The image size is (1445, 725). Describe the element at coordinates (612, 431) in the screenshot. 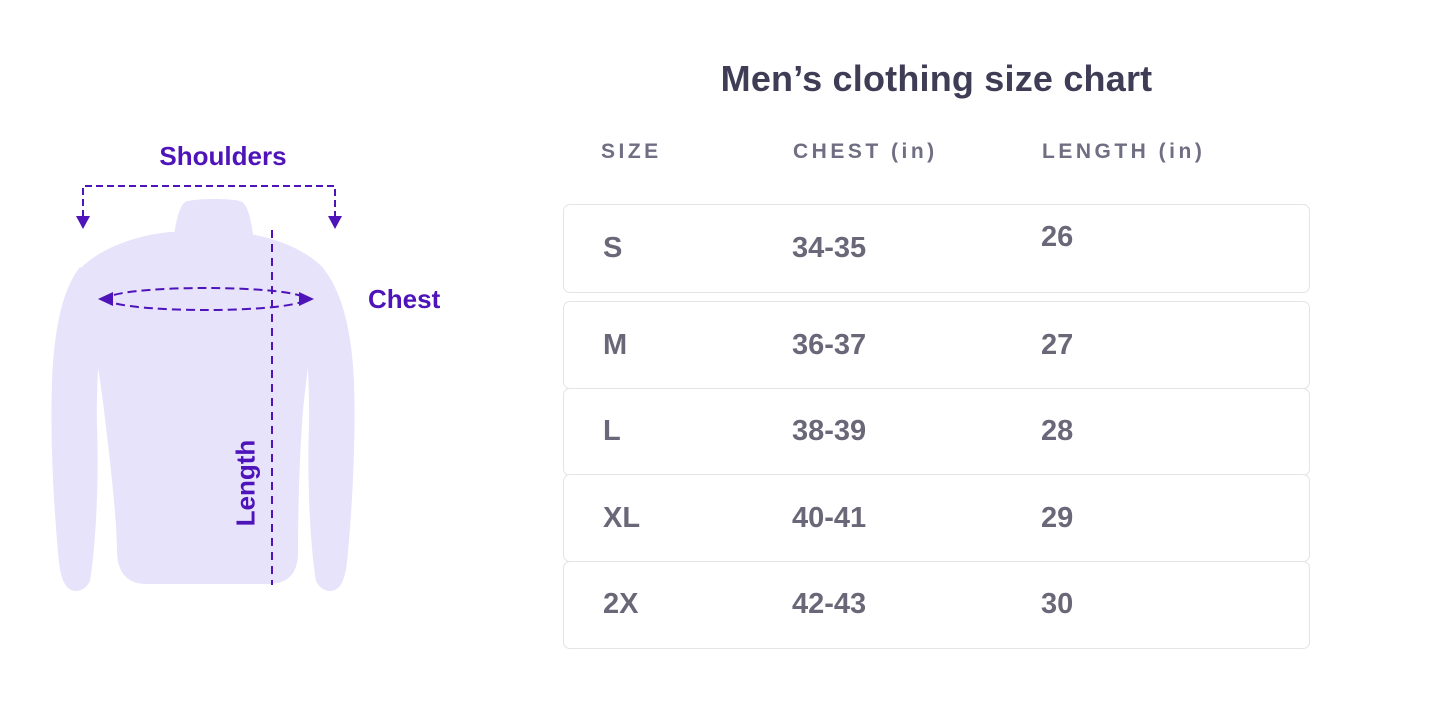

I see `size-cell: L` at that location.